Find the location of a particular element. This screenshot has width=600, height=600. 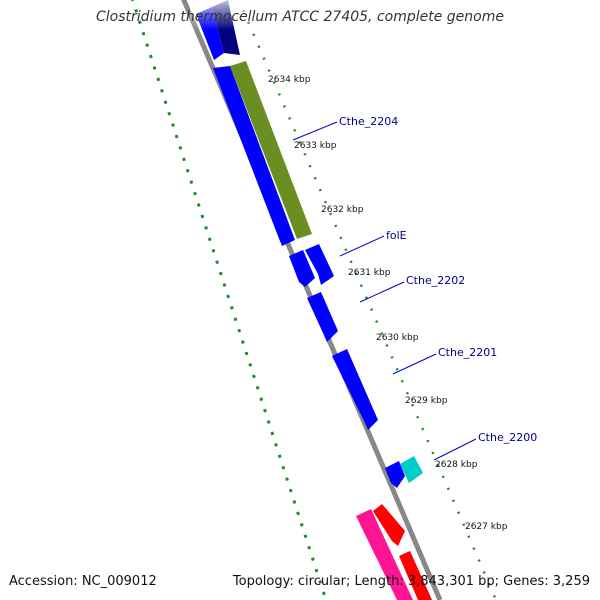

kbp-label-2629: 2629 kbp is located at coordinates (426, 401).